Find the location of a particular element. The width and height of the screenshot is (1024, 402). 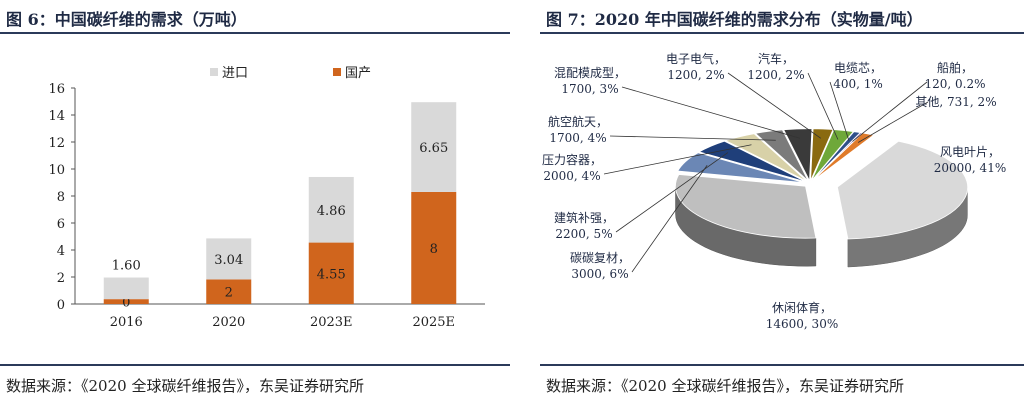

data-label: 0 is located at coordinates (126, 303).